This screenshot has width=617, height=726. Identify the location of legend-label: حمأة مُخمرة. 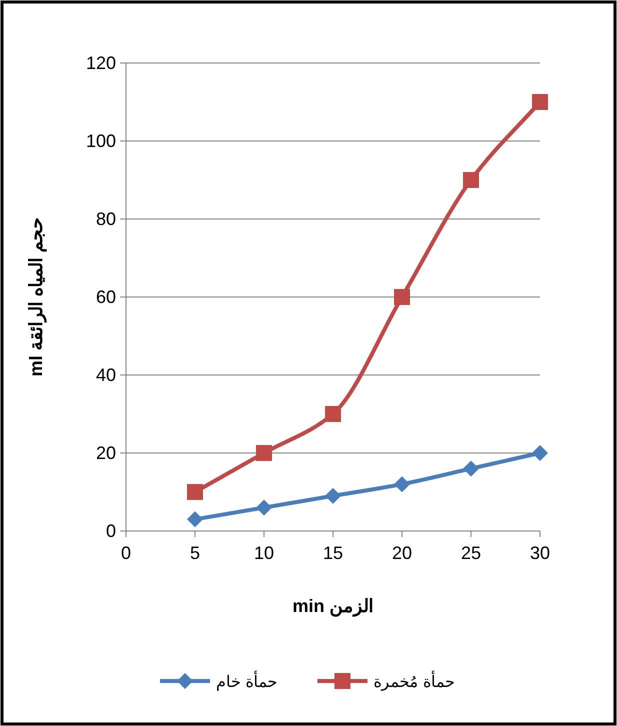
(414, 680).